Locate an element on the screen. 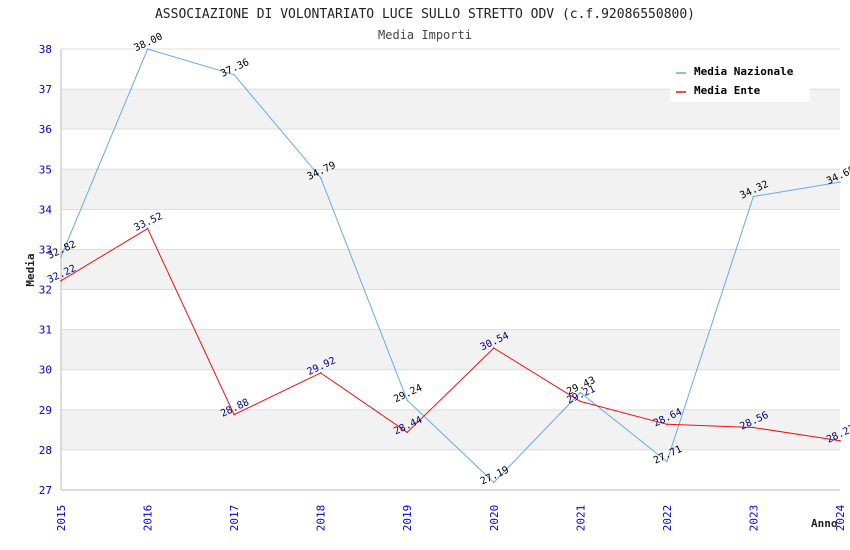 The height and width of the screenshot is (550, 850). y-tick-label: 28 is located at coordinates (45, 450).